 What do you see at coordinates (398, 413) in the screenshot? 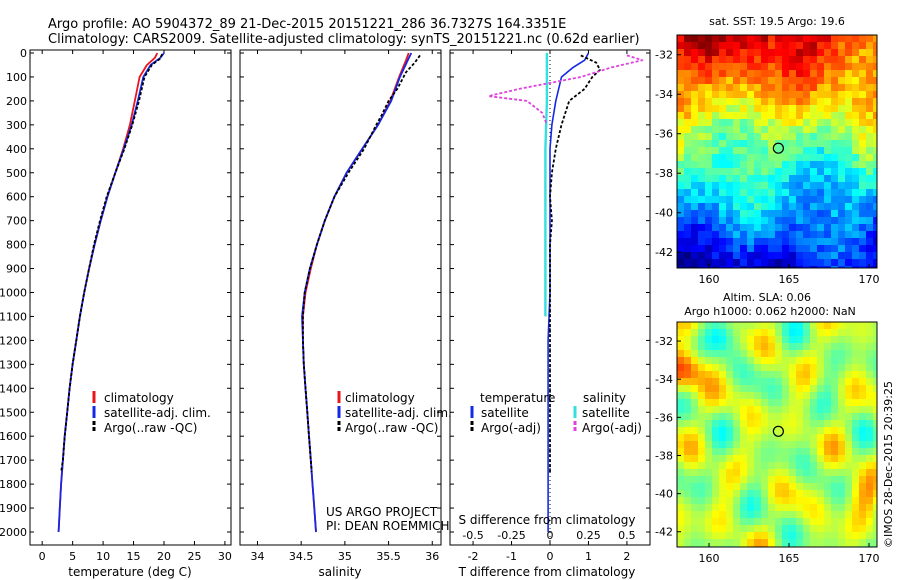
I see `legend-label-satellite: satellite-adj. clim.` at bounding box center [398, 413].